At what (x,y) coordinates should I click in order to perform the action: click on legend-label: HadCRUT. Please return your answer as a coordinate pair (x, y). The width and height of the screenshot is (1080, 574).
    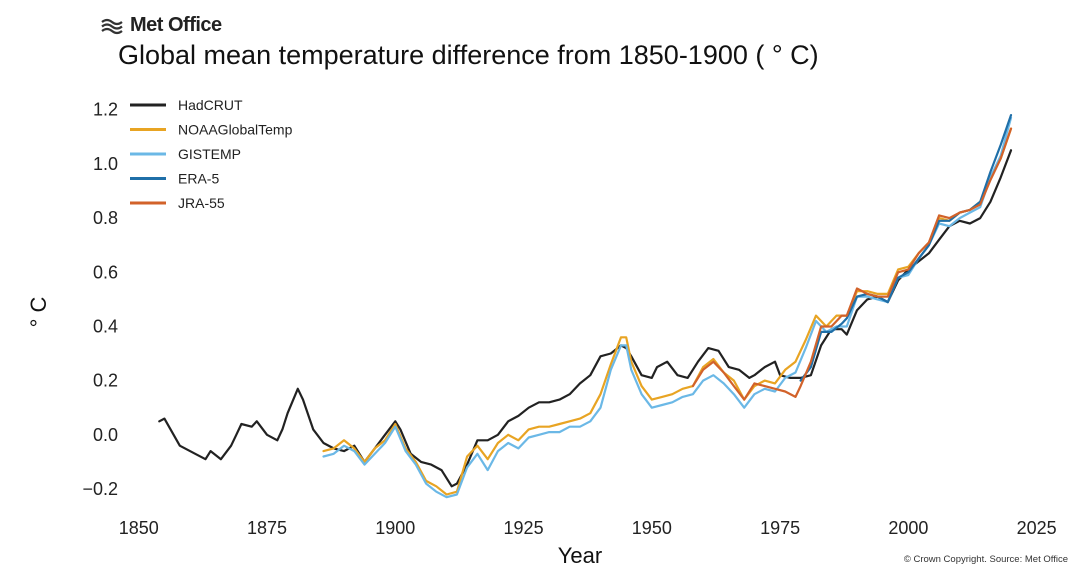
    Looking at the image, I should click on (210, 105).